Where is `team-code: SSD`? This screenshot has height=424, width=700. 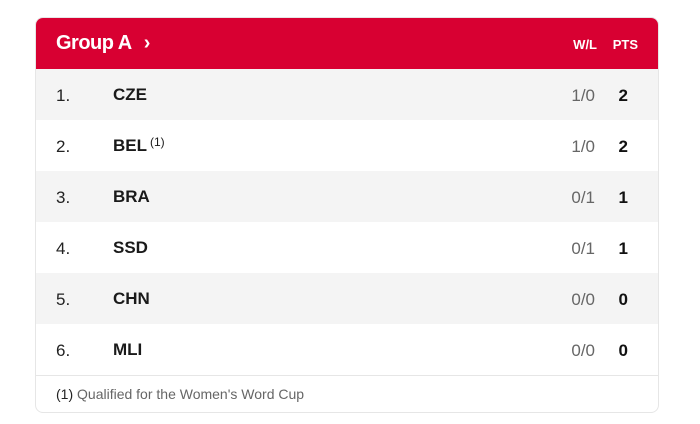
team-code: SSD is located at coordinates (130, 247).